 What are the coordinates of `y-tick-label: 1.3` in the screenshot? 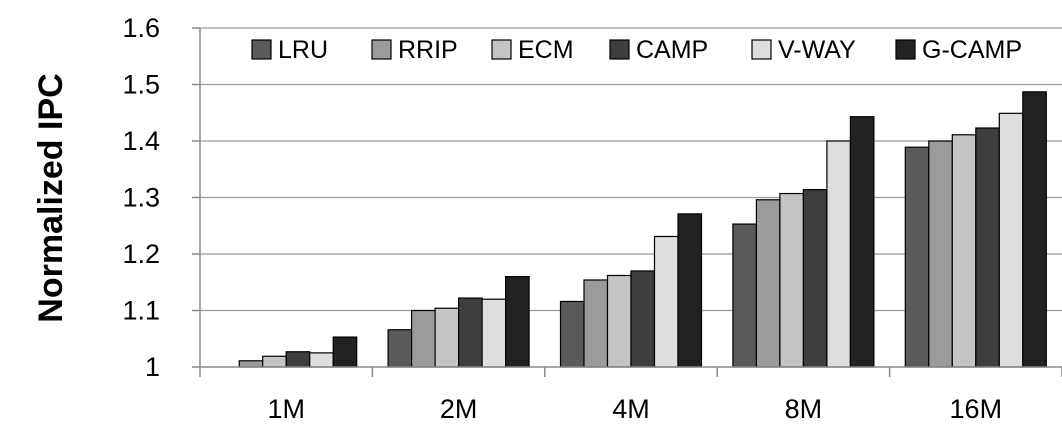 It's located at (141, 198).